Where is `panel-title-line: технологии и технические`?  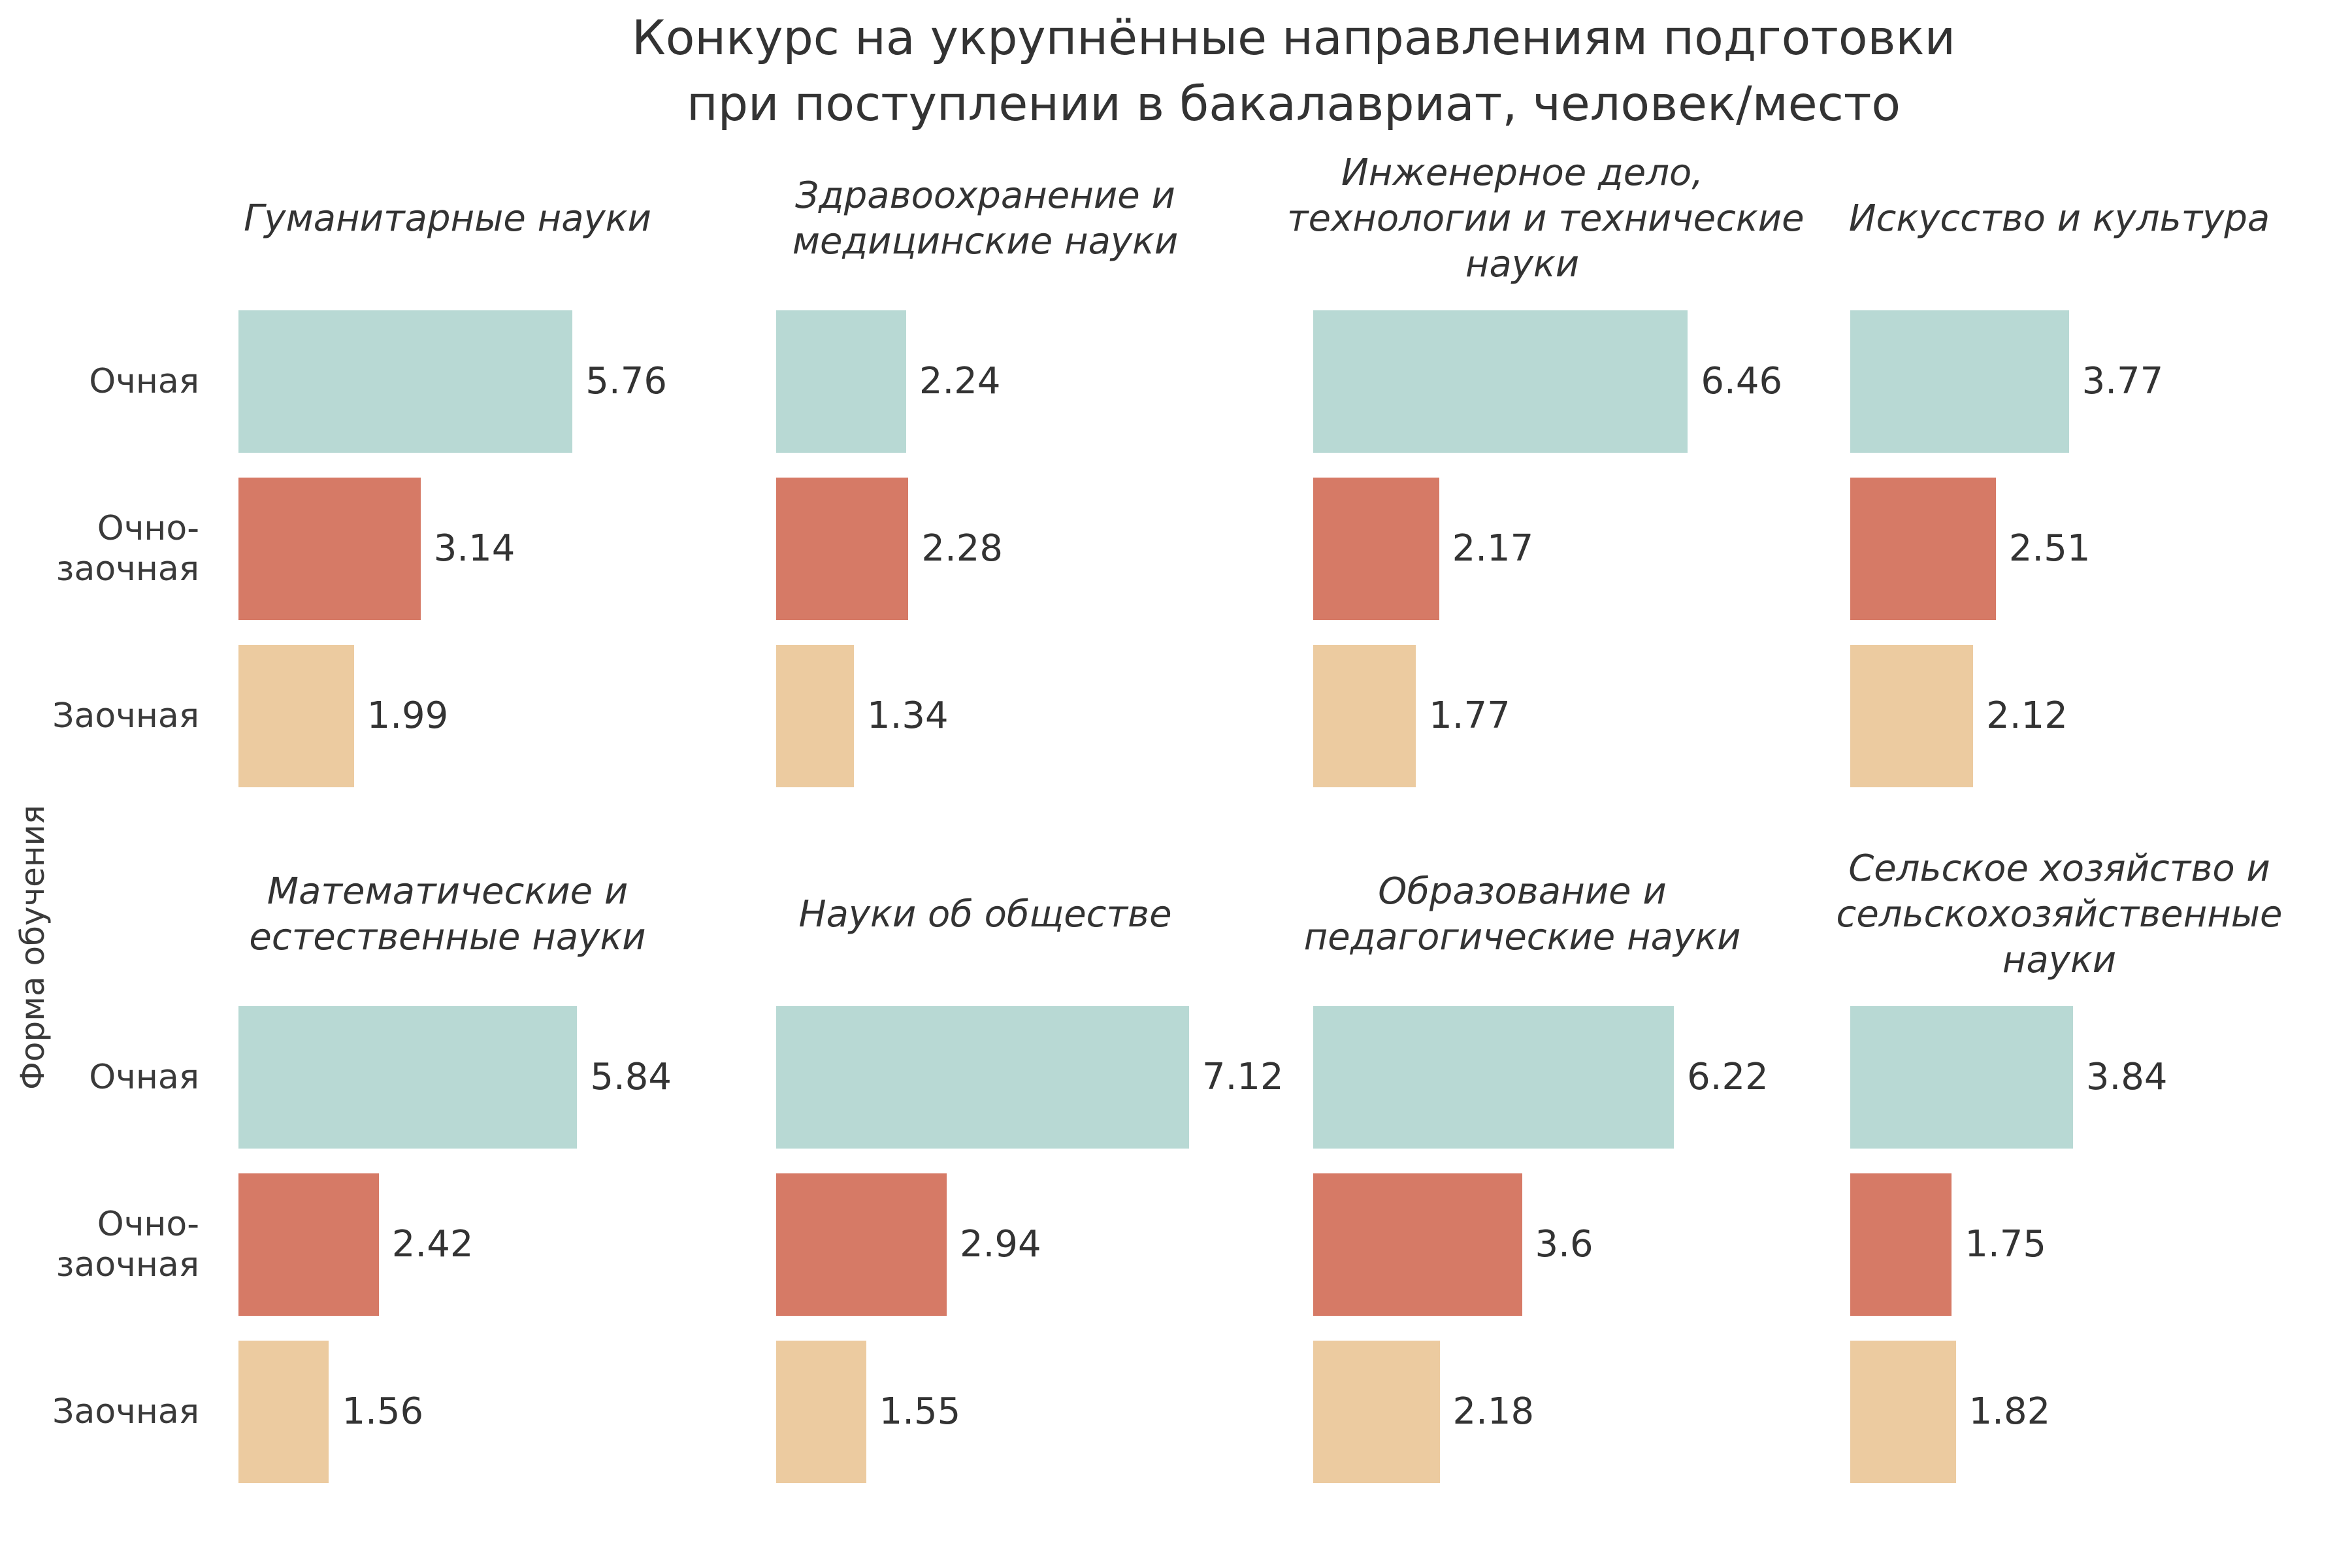
panel-title-line: технологии и технические is located at coordinates (1546, 218).